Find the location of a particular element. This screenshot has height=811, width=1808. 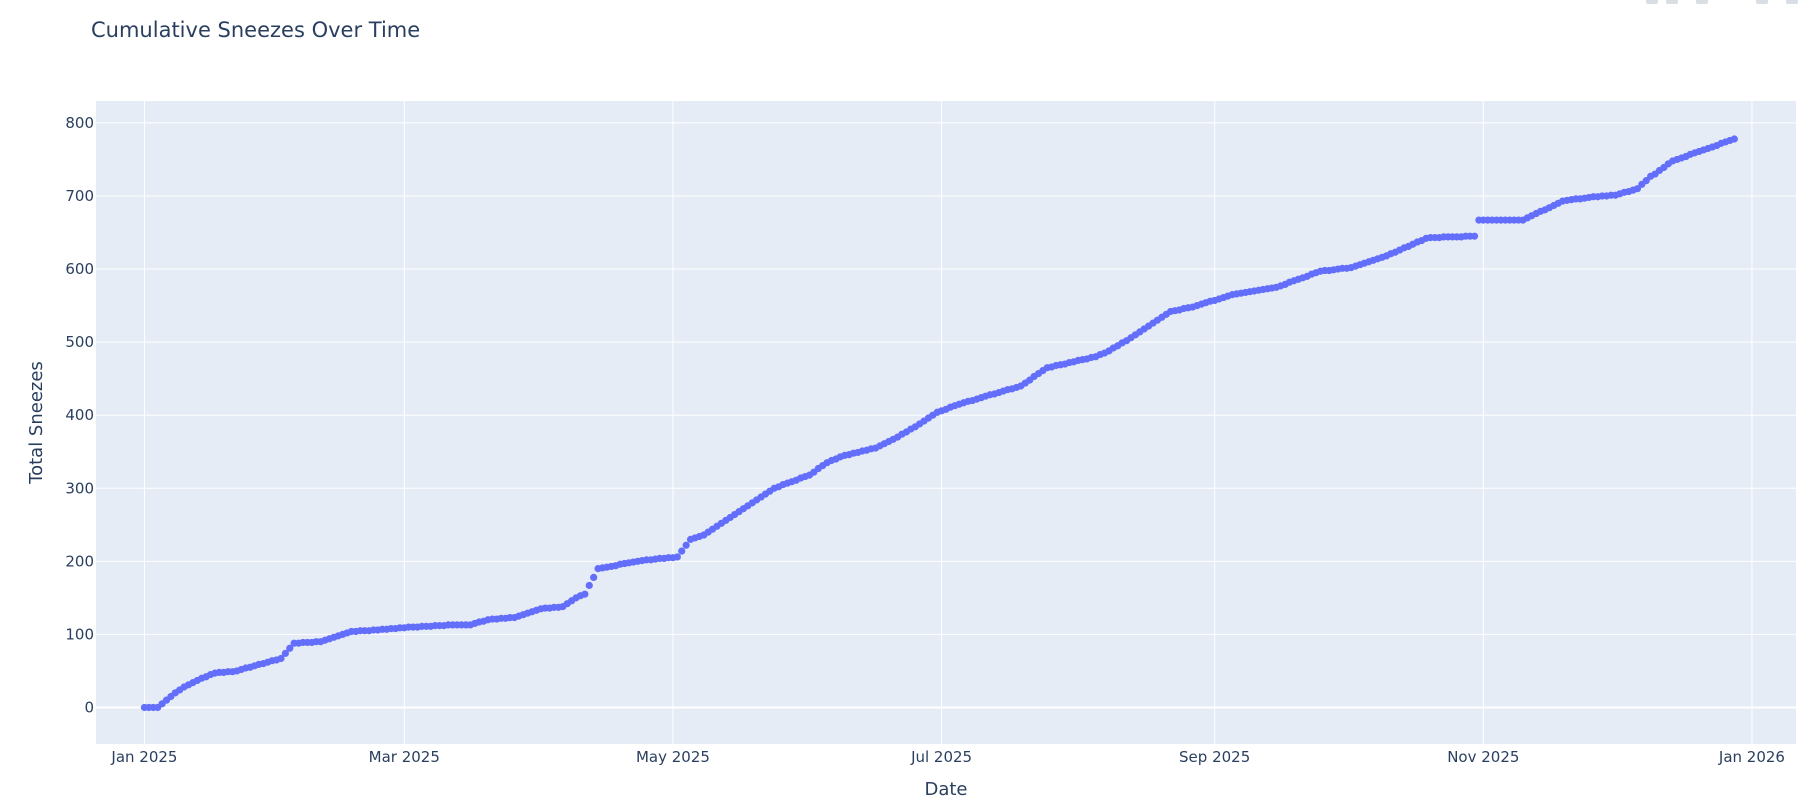

x-tick-label: Jul 2025 is located at coordinates (941, 757).